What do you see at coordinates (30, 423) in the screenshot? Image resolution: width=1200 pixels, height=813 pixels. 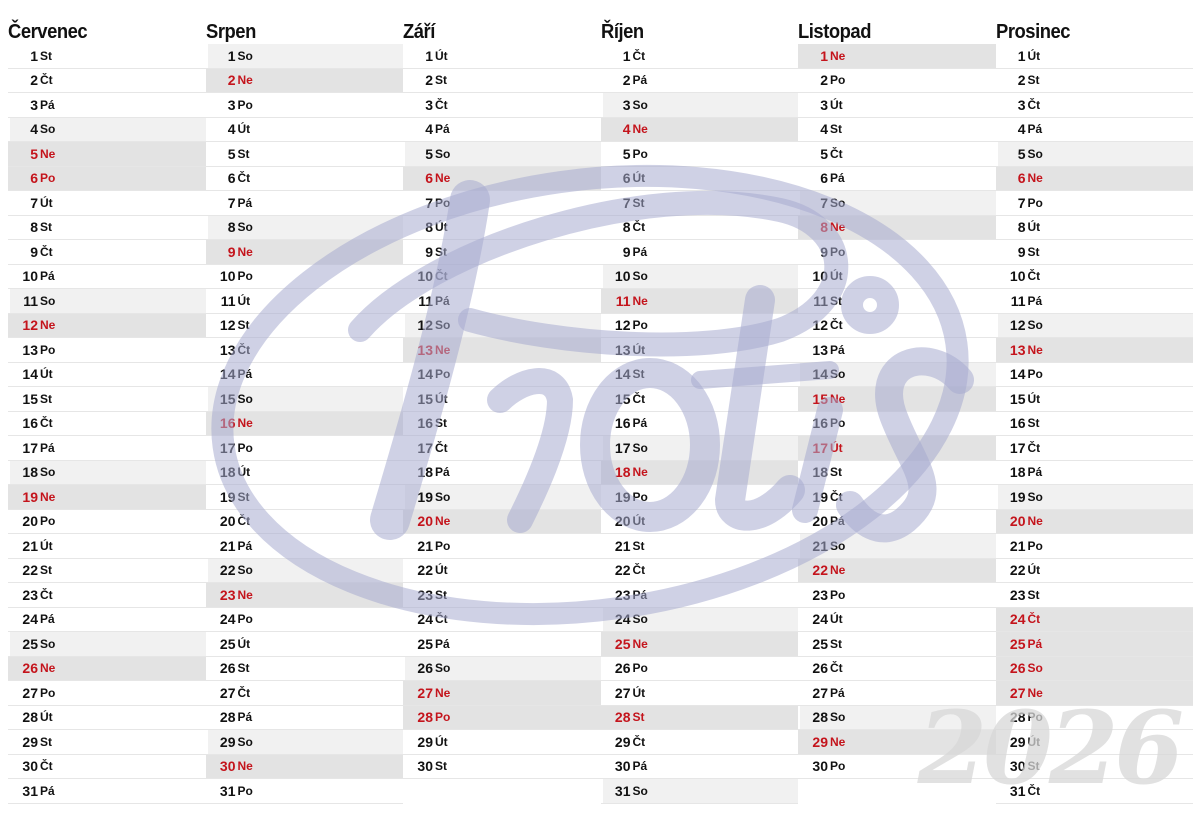 I see `day-number: 16` at bounding box center [30, 423].